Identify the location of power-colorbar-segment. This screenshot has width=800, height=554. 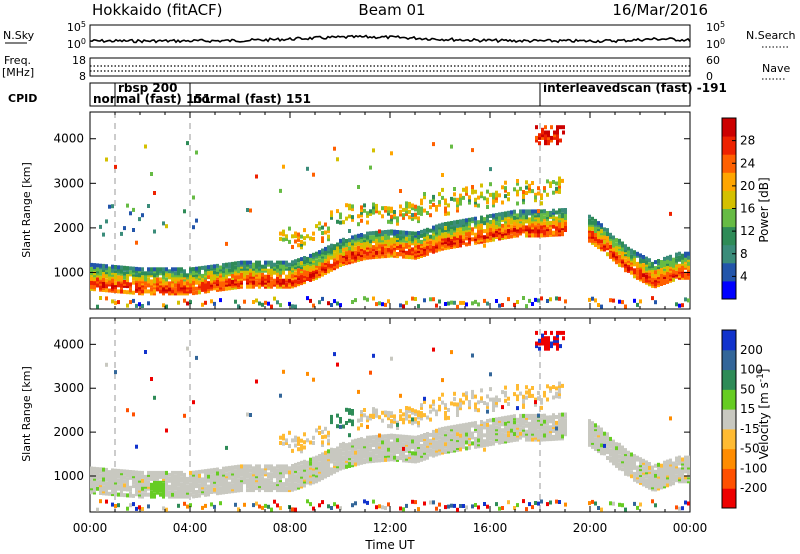
(729, 272).